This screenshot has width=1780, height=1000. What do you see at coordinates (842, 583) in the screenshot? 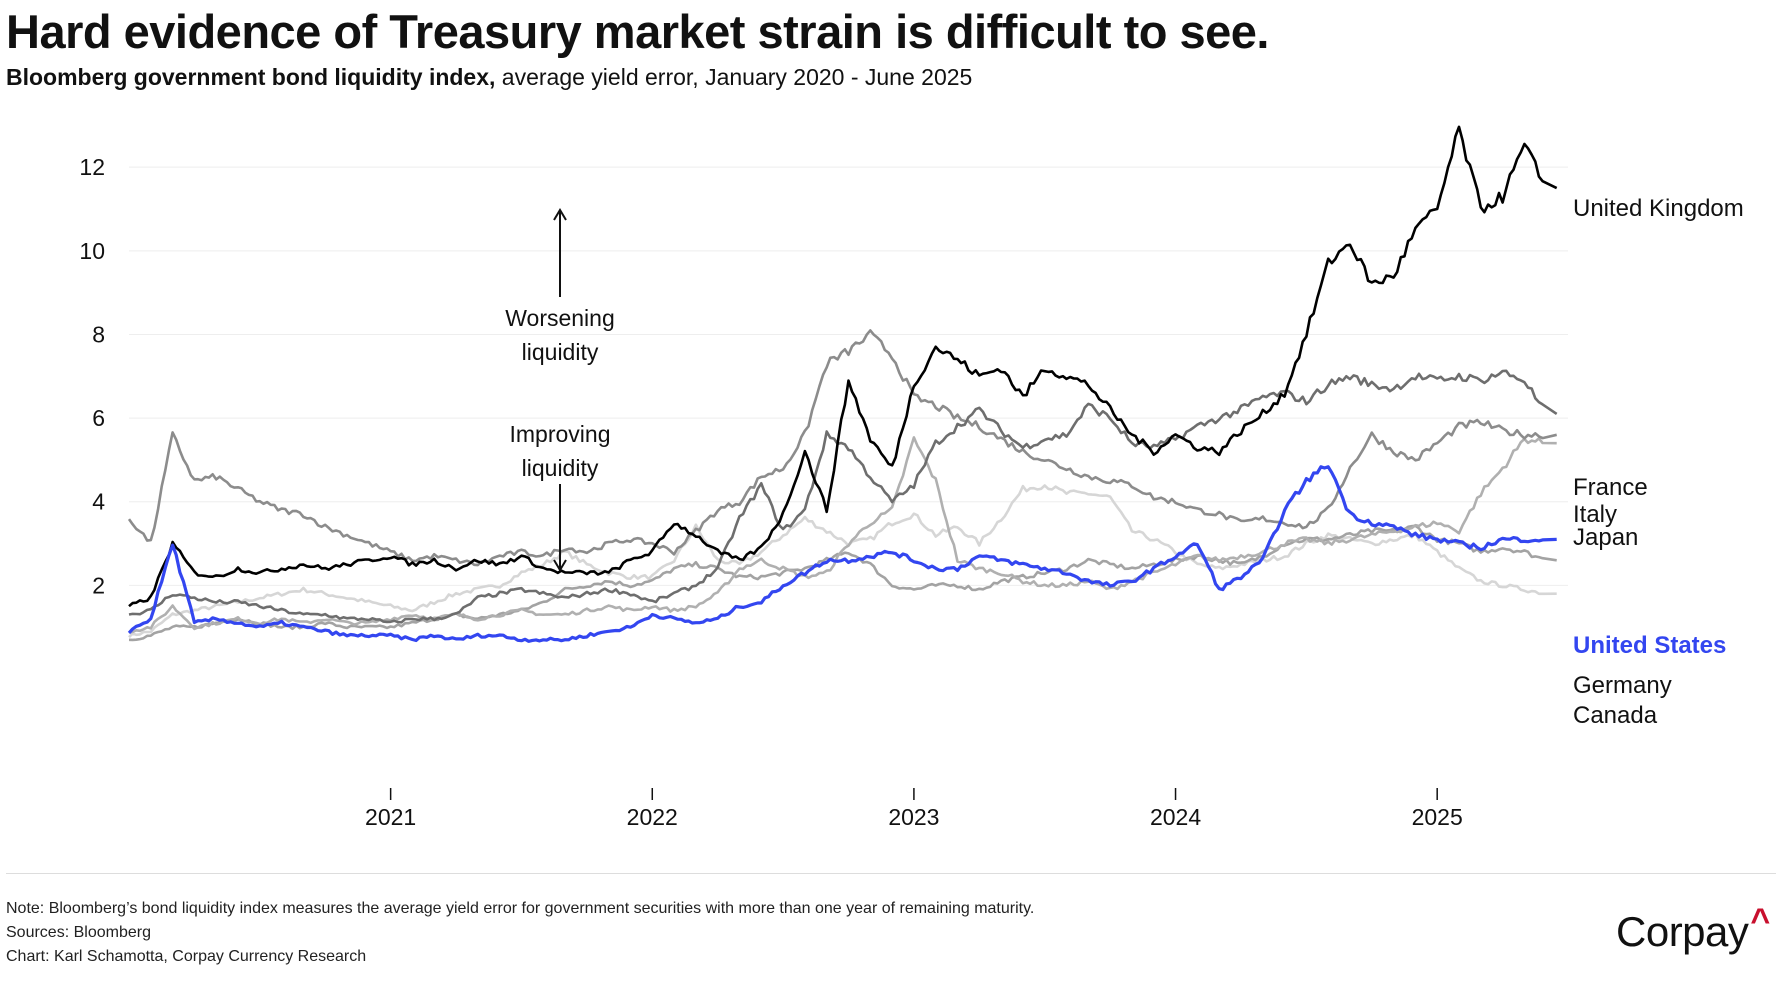
I see `series-line-germany` at bounding box center [842, 583].